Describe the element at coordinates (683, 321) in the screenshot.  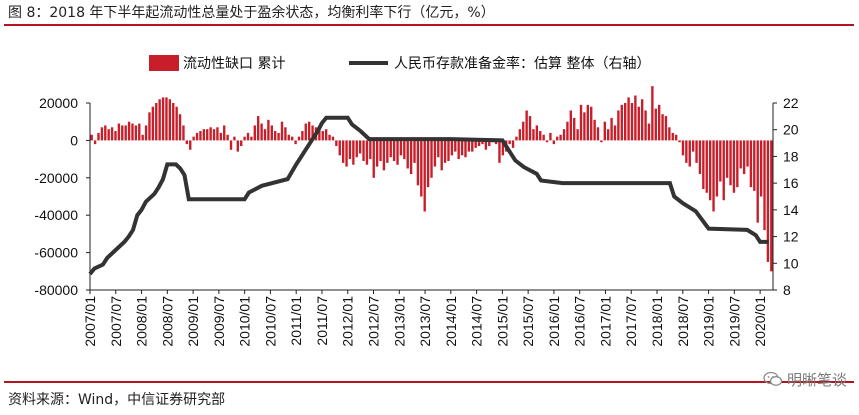
I see `x-tick-label: 2018/07` at that location.